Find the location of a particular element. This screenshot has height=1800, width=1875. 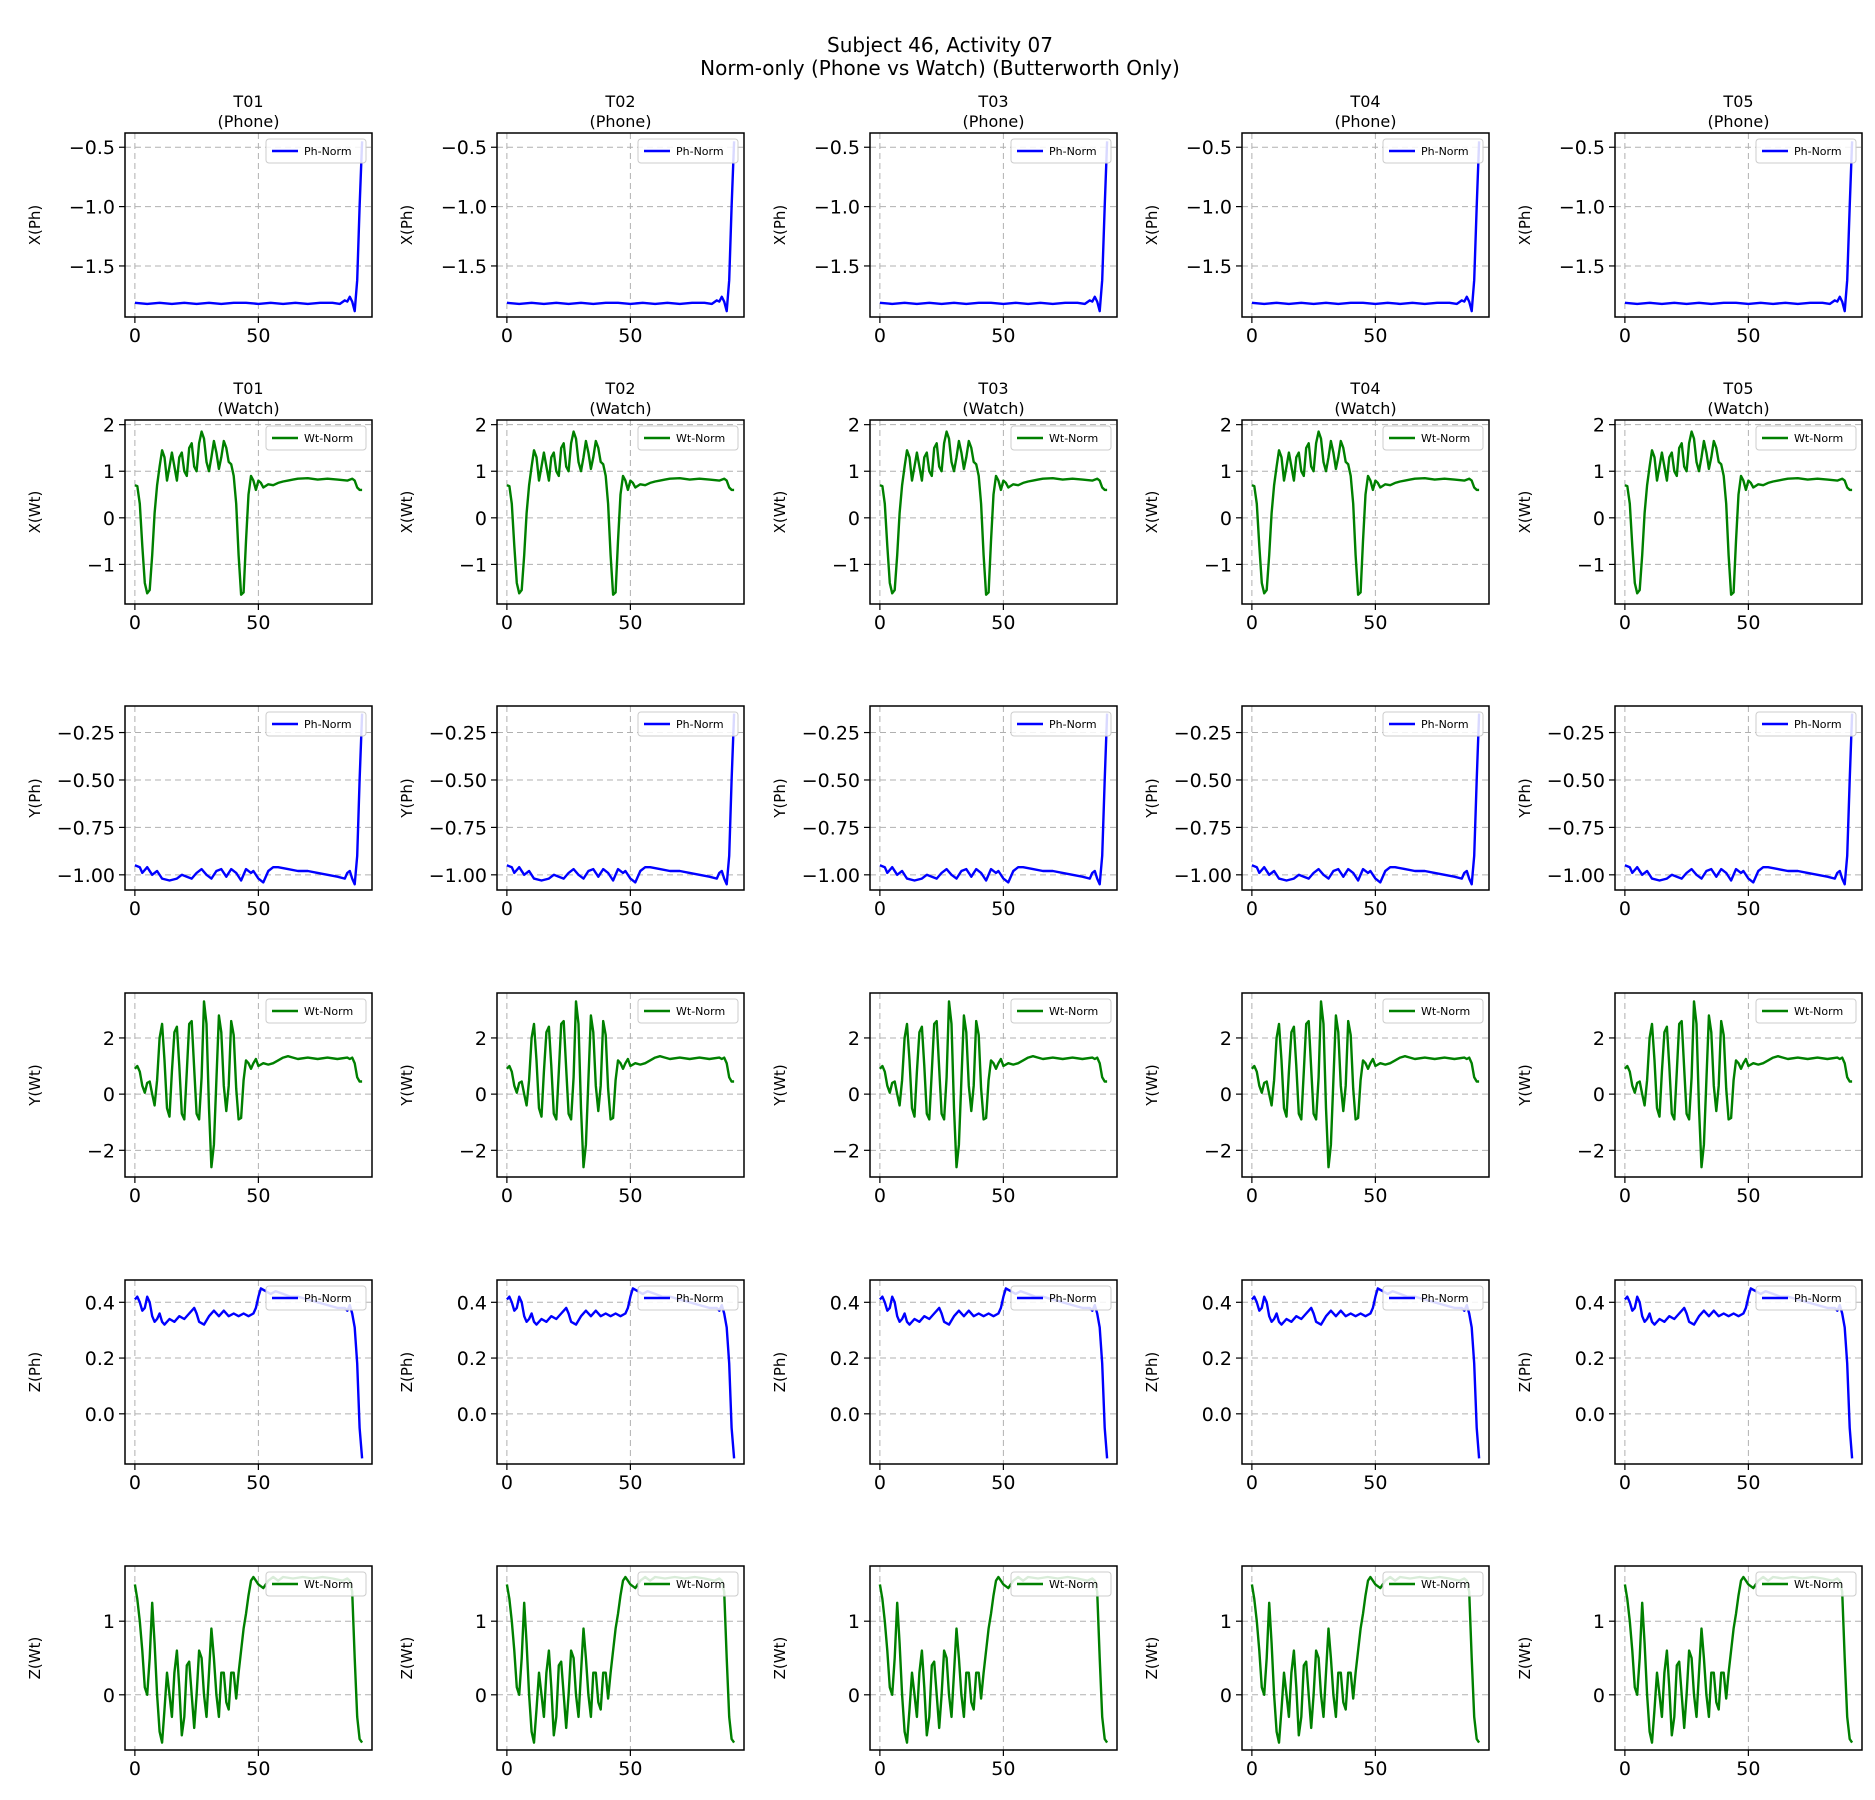

subplot-title: T01 is located at coordinates (247, 388).